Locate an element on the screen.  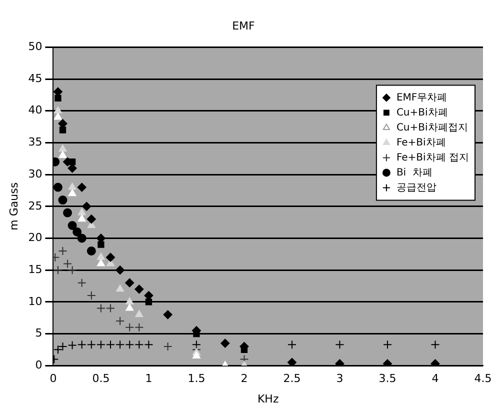
y-tick-label: 20 is located at coordinates (35, 237).